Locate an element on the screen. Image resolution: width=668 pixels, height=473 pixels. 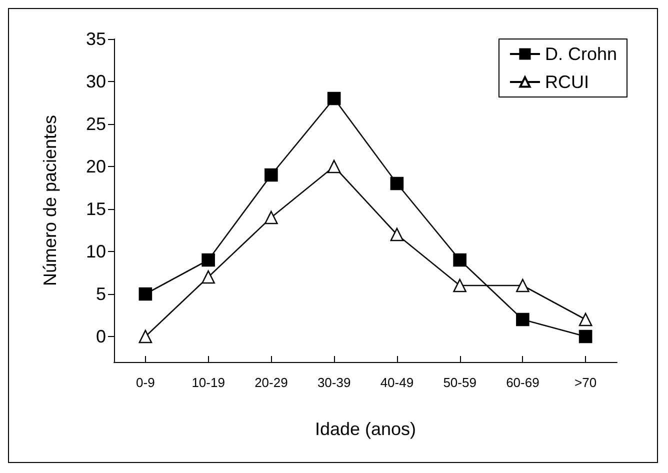
x-tick-label: 50-59 is located at coordinates (459, 382).